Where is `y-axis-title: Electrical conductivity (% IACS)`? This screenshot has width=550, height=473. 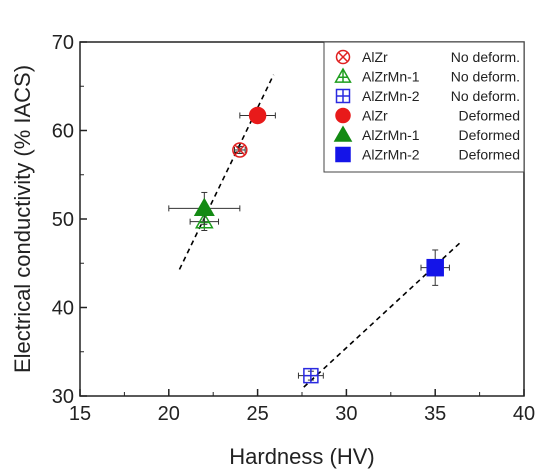
y-axis-title: Electrical conductivity (% IACS) is located at coordinates (22, 219).